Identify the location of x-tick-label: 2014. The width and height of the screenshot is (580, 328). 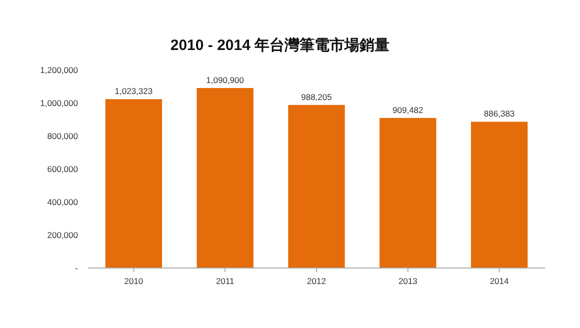
(500, 281).